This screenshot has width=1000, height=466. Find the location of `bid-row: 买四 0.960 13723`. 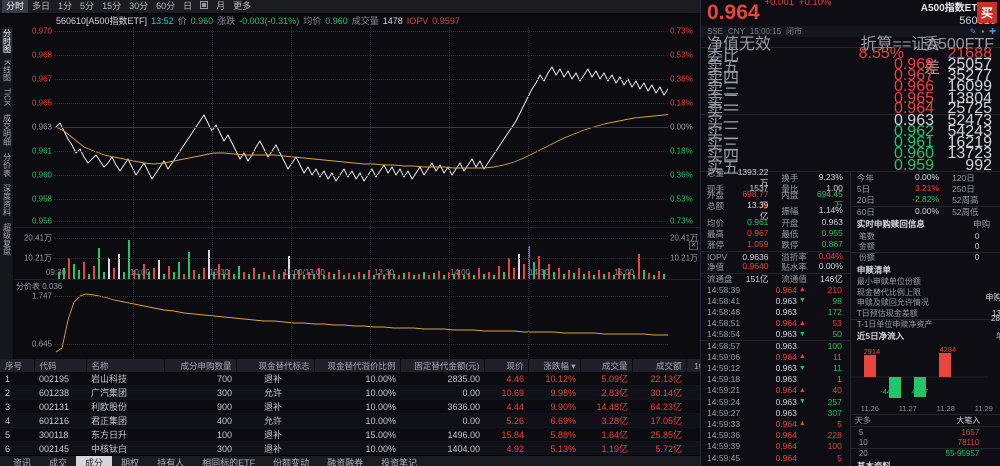

bid-row: 买四 0.960 13723 is located at coordinates (850, 155).